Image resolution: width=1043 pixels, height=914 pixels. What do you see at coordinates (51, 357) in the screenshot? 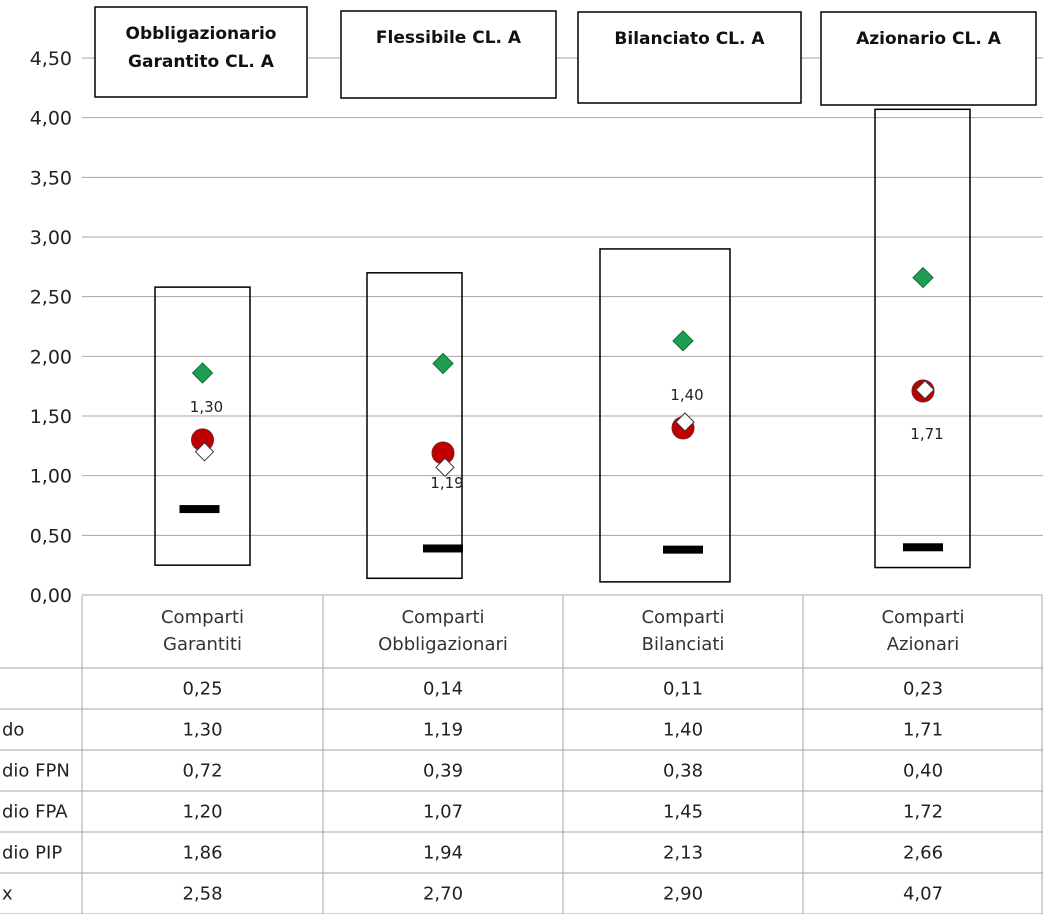
I see `y-tick-label: 2,00` at bounding box center [51, 357].